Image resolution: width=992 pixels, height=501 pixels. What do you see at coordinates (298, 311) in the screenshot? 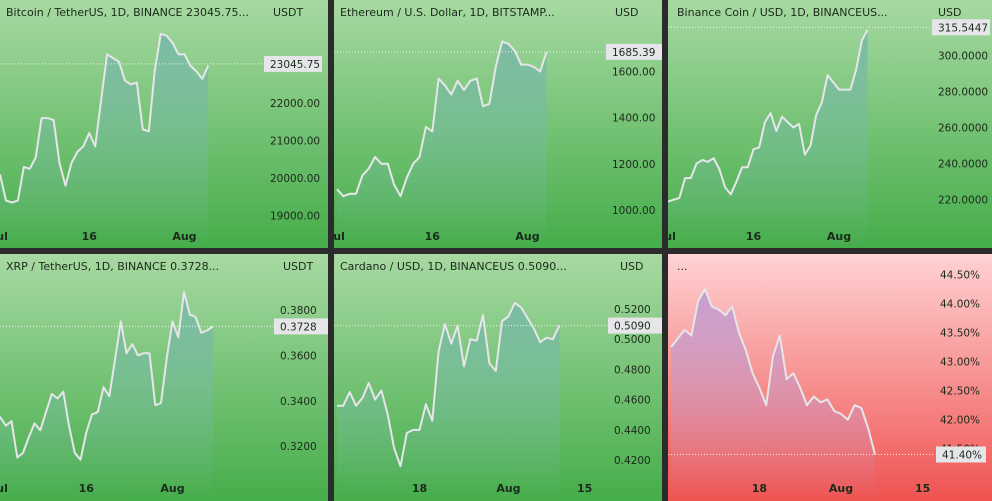
I see `y-tick-label: 0.3800` at bounding box center [298, 311].